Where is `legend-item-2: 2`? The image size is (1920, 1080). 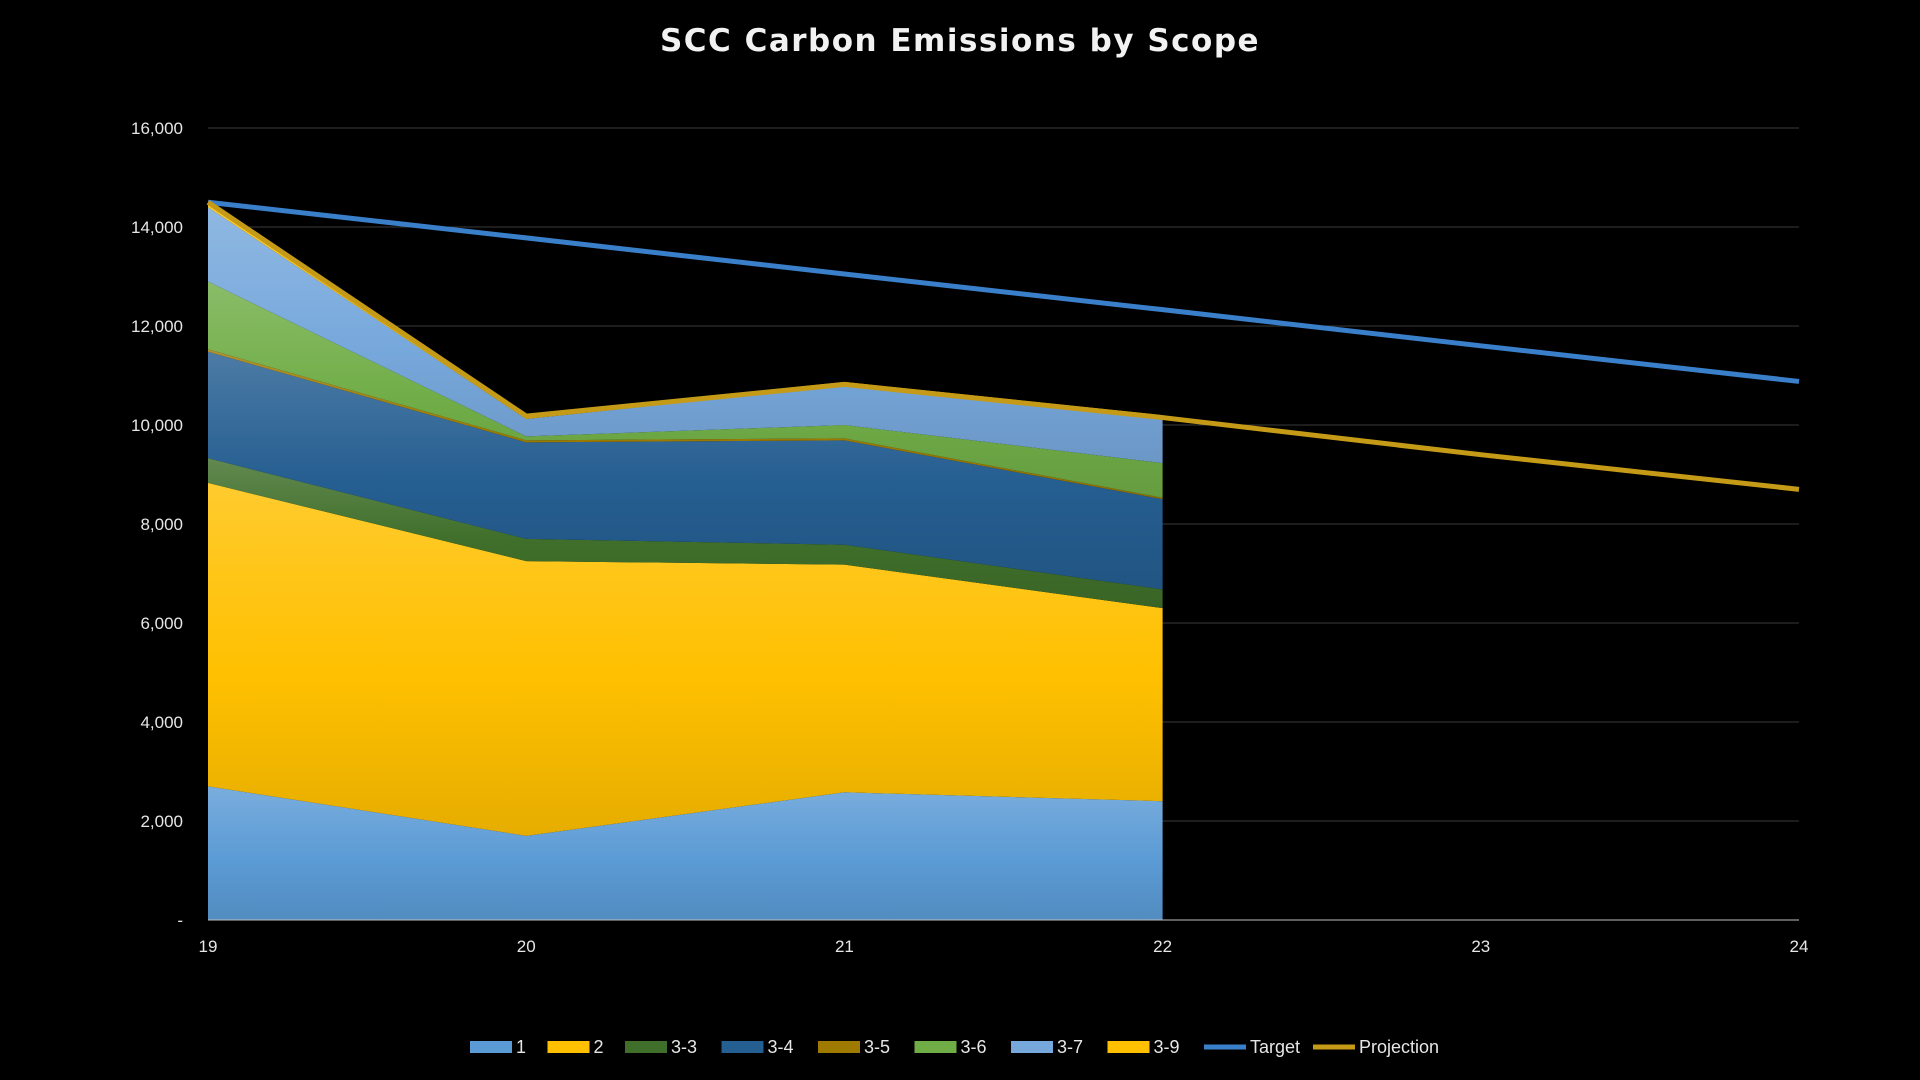
legend-item-2: 2 is located at coordinates (575, 1047).